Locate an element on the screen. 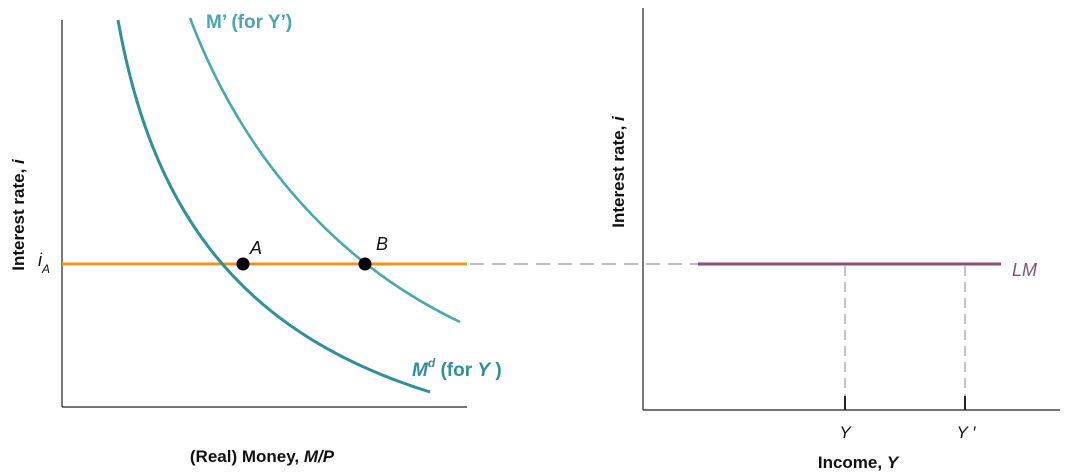 This screenshot has width=1073, height=476. left-x-axis-label: (Real) Money, M/P is located at coordinates (262, 456).